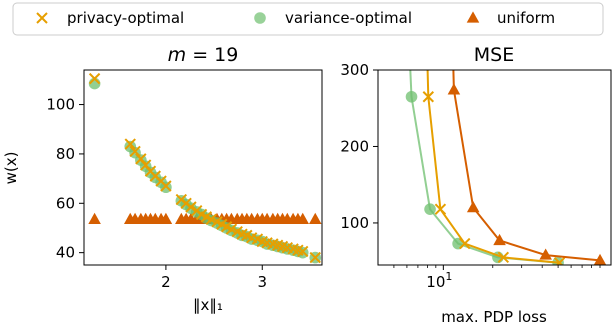  What do you see at coordinates (526, 18) in the screenshot?
I see `legend-label-uniform: uniform` at bounding box center [526, 18].